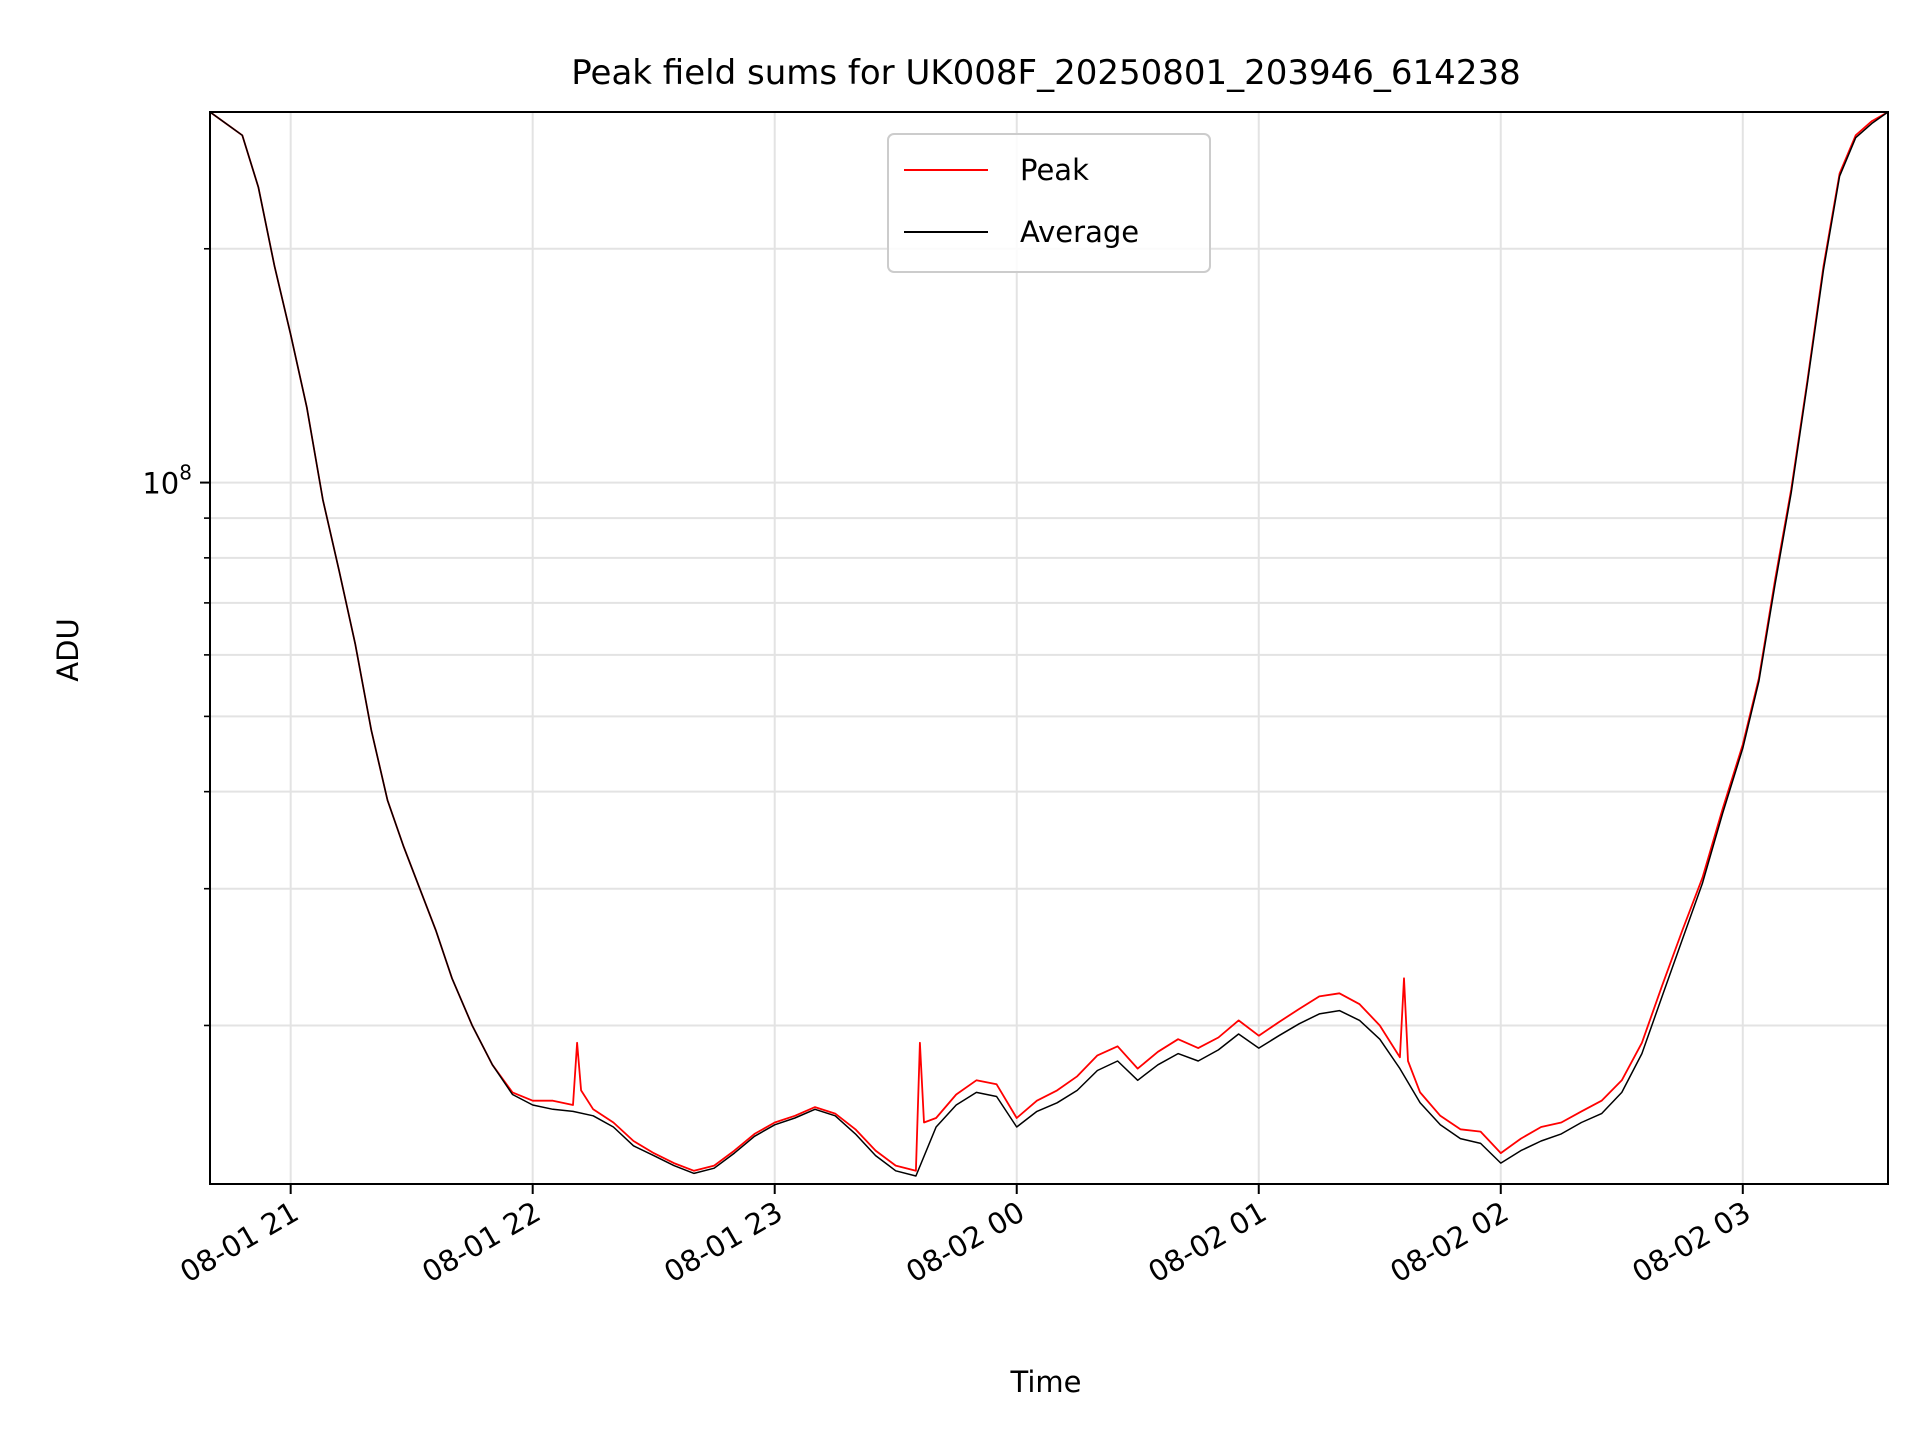  Describe the element at coordinates (1054, 170) in the screenshot. I see `legend-label: Peak` at that location.